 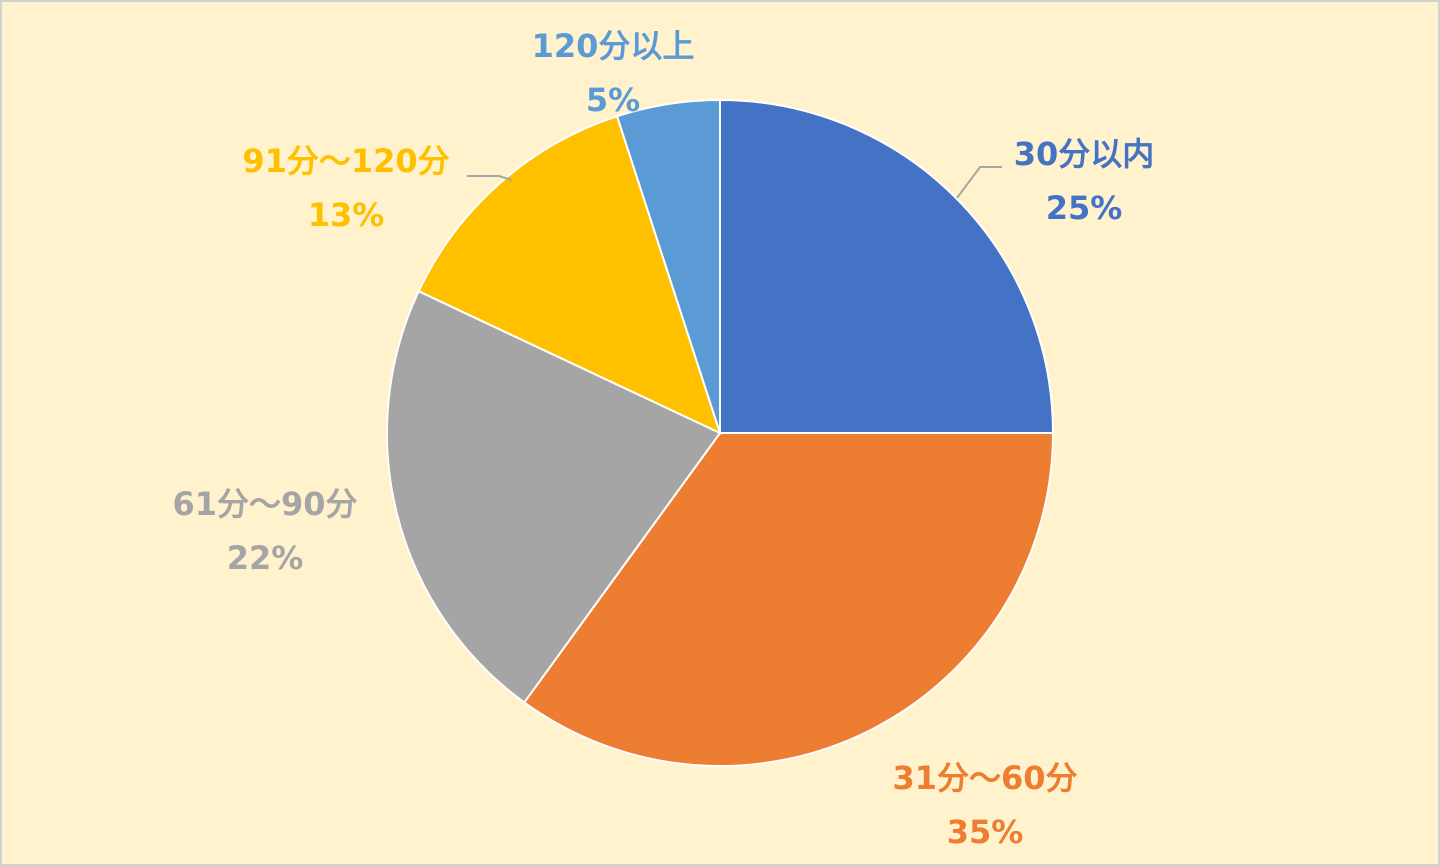 What do you see at coordinates (979, 182) in the screenshot?
I see `leader-line-30min` at bounding box center [979, 182].